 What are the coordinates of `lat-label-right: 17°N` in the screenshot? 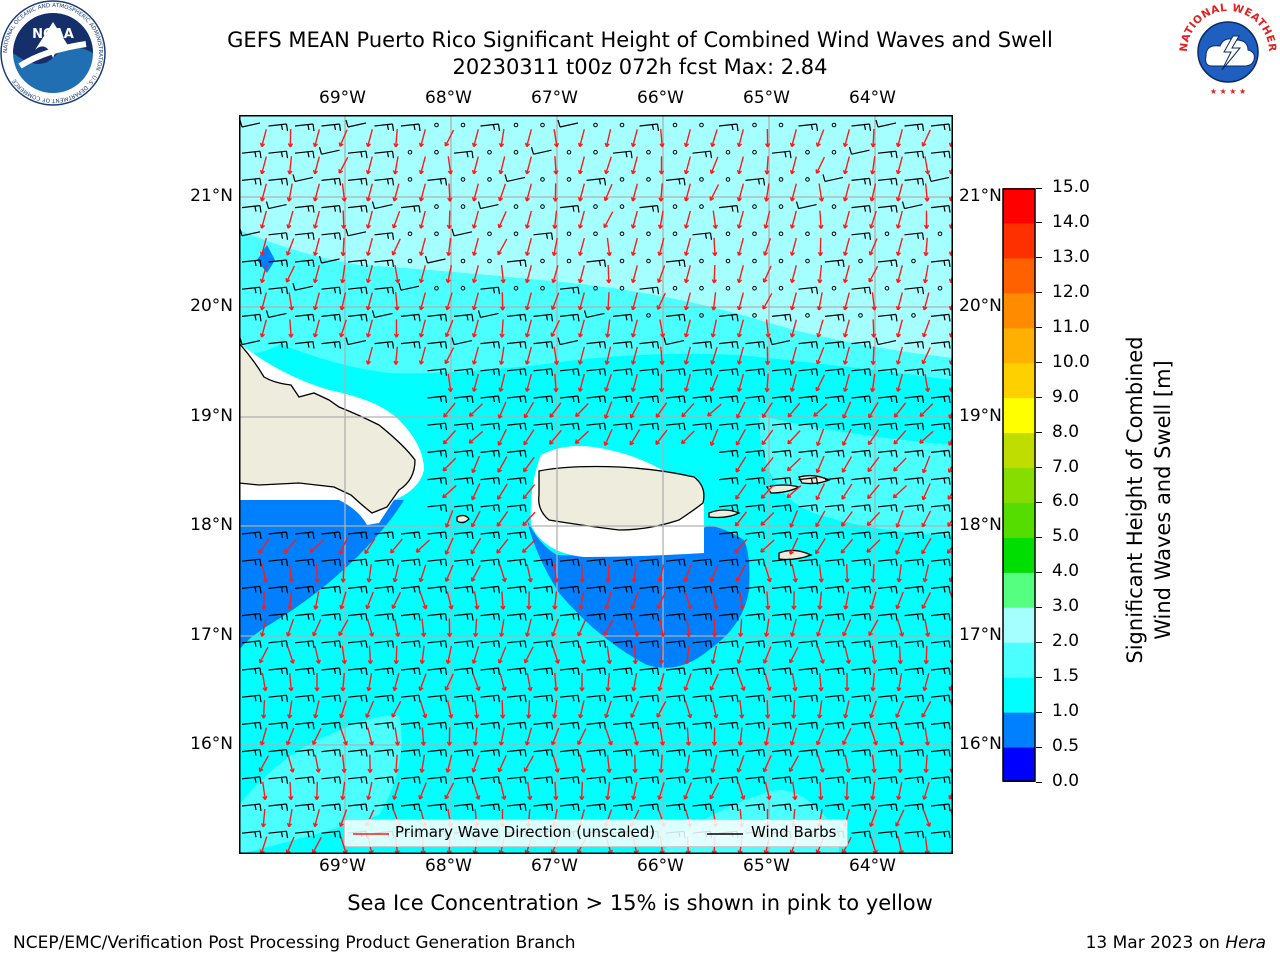 It's located at (980, 635).